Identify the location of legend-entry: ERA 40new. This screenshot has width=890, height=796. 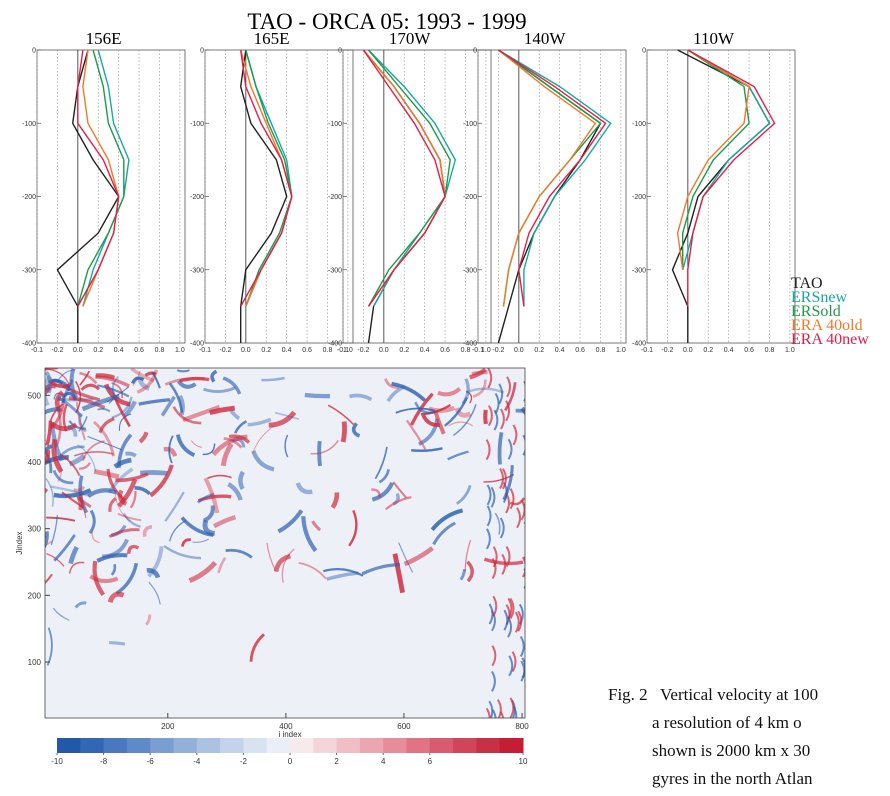
(830, 339).